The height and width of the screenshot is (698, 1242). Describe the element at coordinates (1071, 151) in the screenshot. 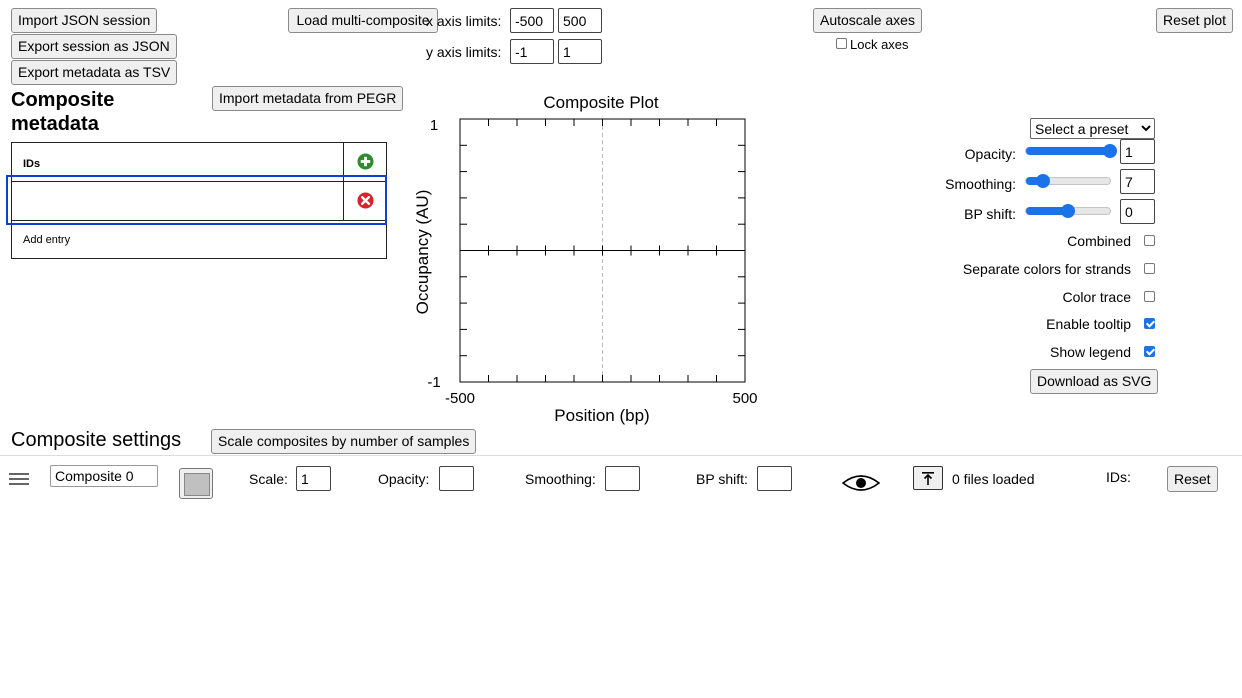

I see `opacity-slider` at that location.